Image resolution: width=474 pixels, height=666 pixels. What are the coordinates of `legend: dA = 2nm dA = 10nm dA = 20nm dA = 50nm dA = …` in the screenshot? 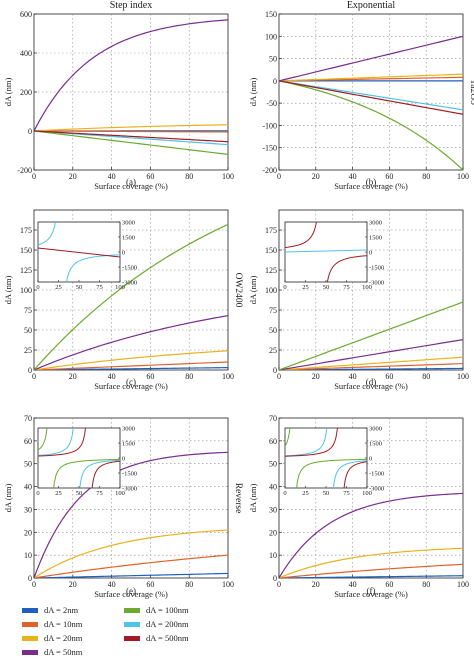 It's located at (105, 631).